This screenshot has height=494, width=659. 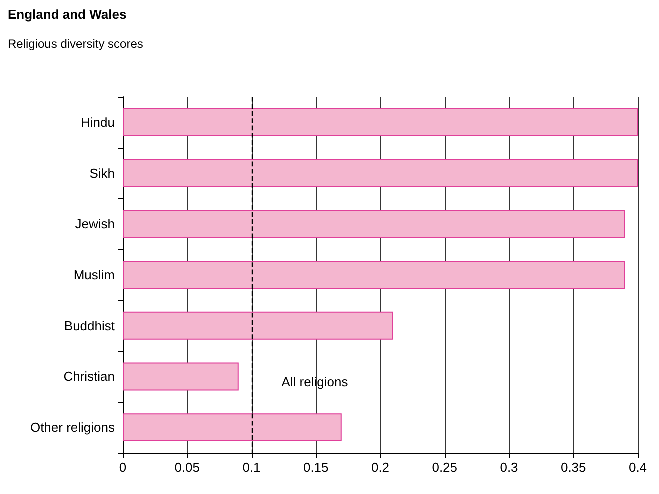 What do you see at coordinates (89, 376) in the screenshot?
I see `y-tick-label: Christian` at bounding box center [89, 376].